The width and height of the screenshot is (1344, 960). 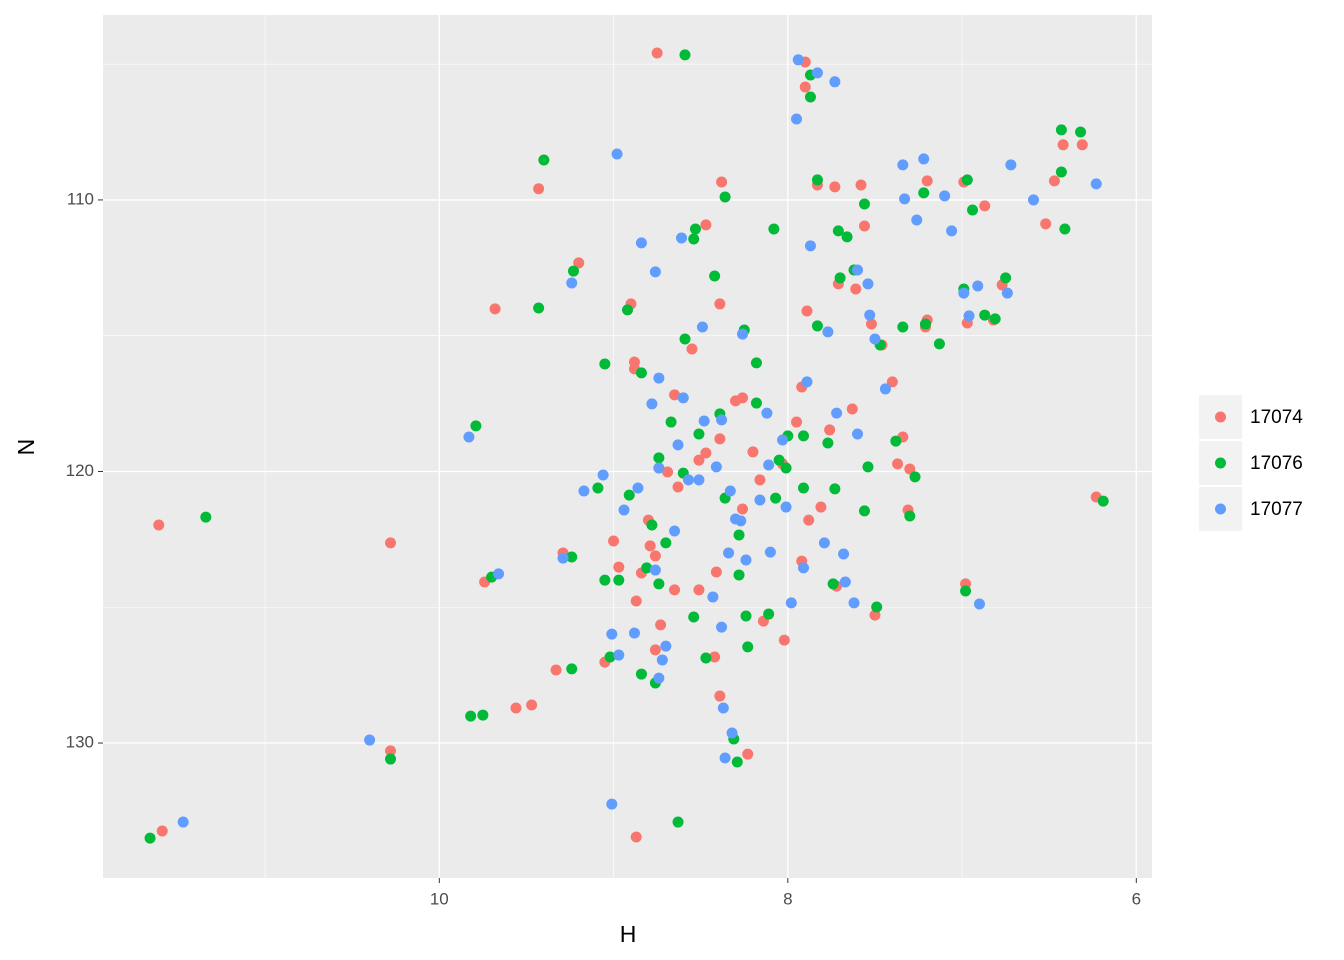 I want to click on legend-label: 17074, so click(x=1276, y=417).